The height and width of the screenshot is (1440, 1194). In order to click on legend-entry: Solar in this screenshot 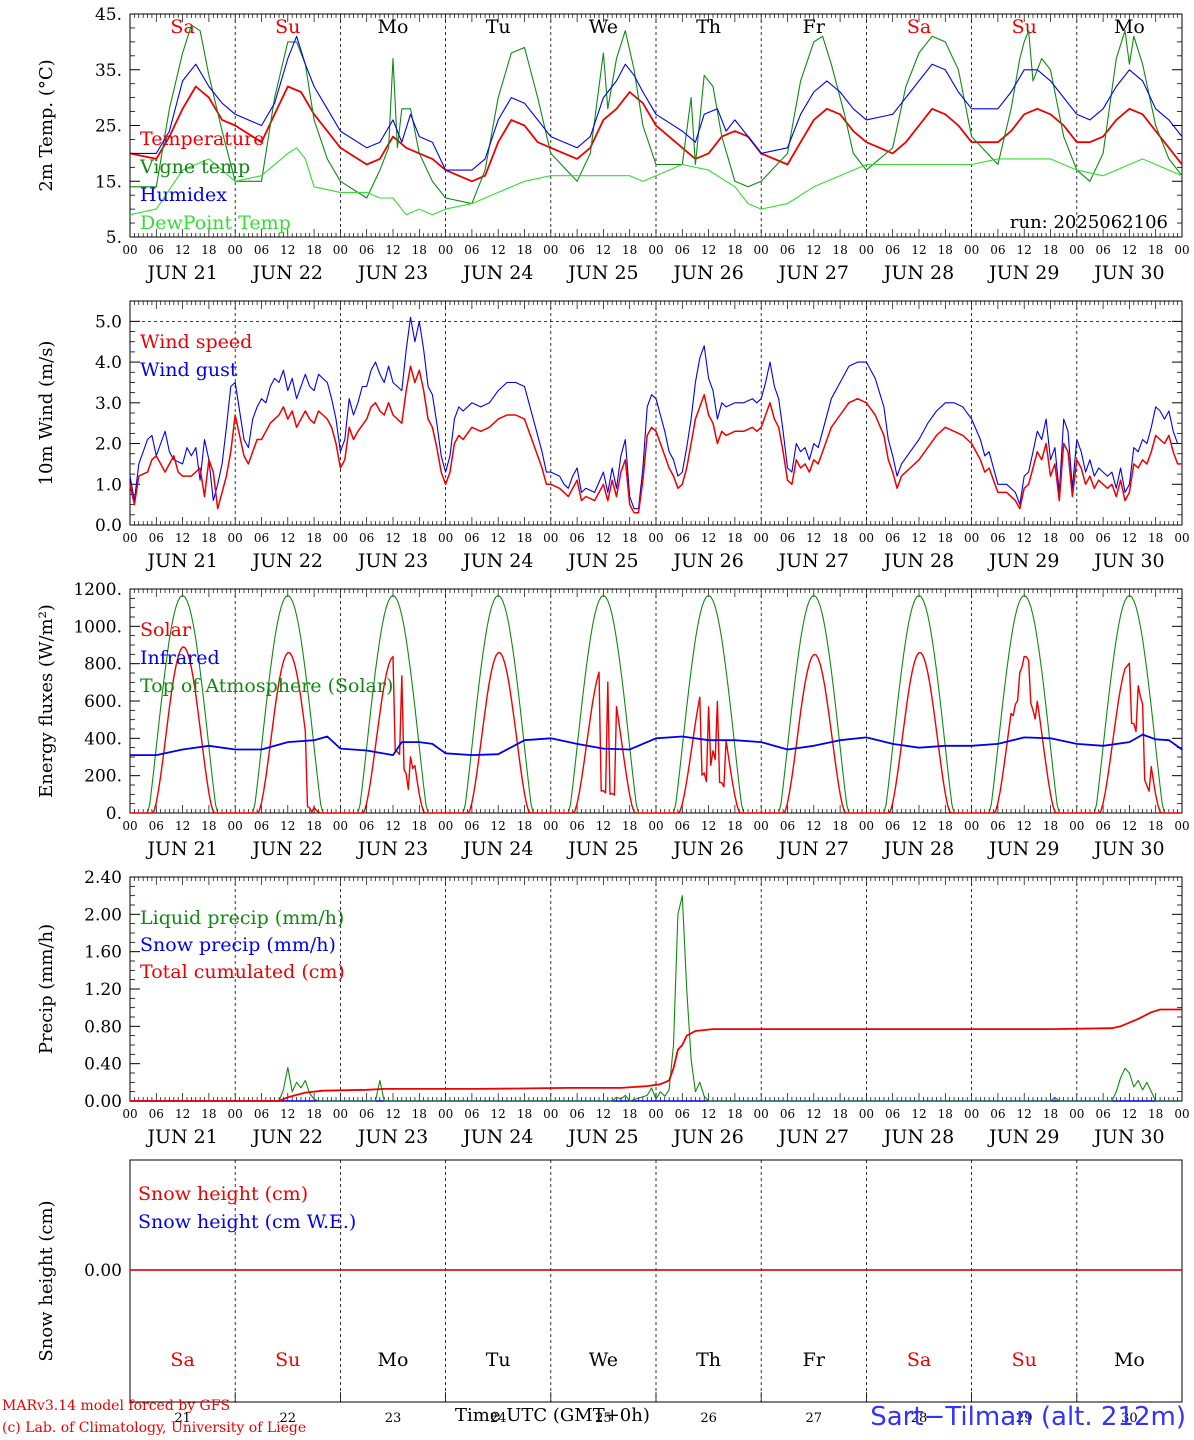, I will do `click(166, 630)`.